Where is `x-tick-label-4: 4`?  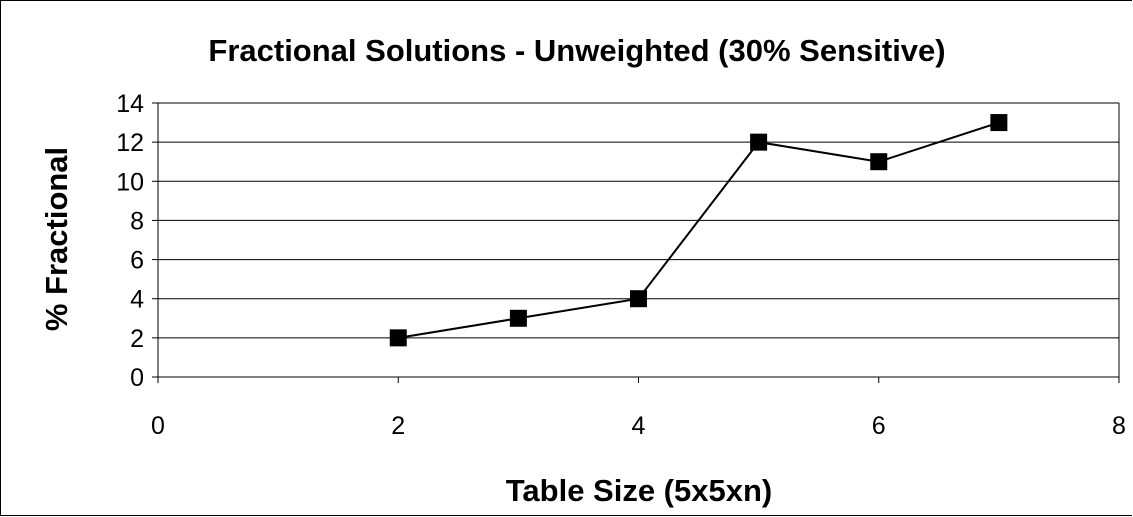
x-tick-label-4: 4 is located at coordinates (639, 426).